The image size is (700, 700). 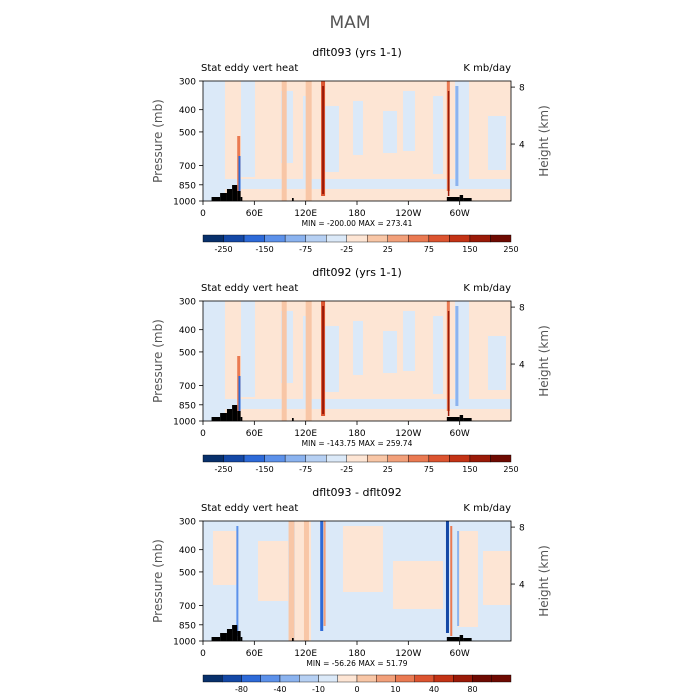 What do you see at coordinates (356, 663) in the screenshot?
I see `stats-label: MIN = -56.26 MAX = 51.79` at bounding box center [356, 663].